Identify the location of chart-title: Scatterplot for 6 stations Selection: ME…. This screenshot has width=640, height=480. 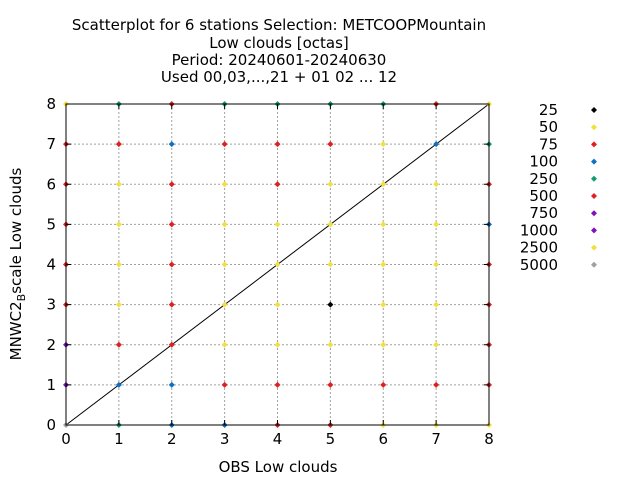
(279, 51).